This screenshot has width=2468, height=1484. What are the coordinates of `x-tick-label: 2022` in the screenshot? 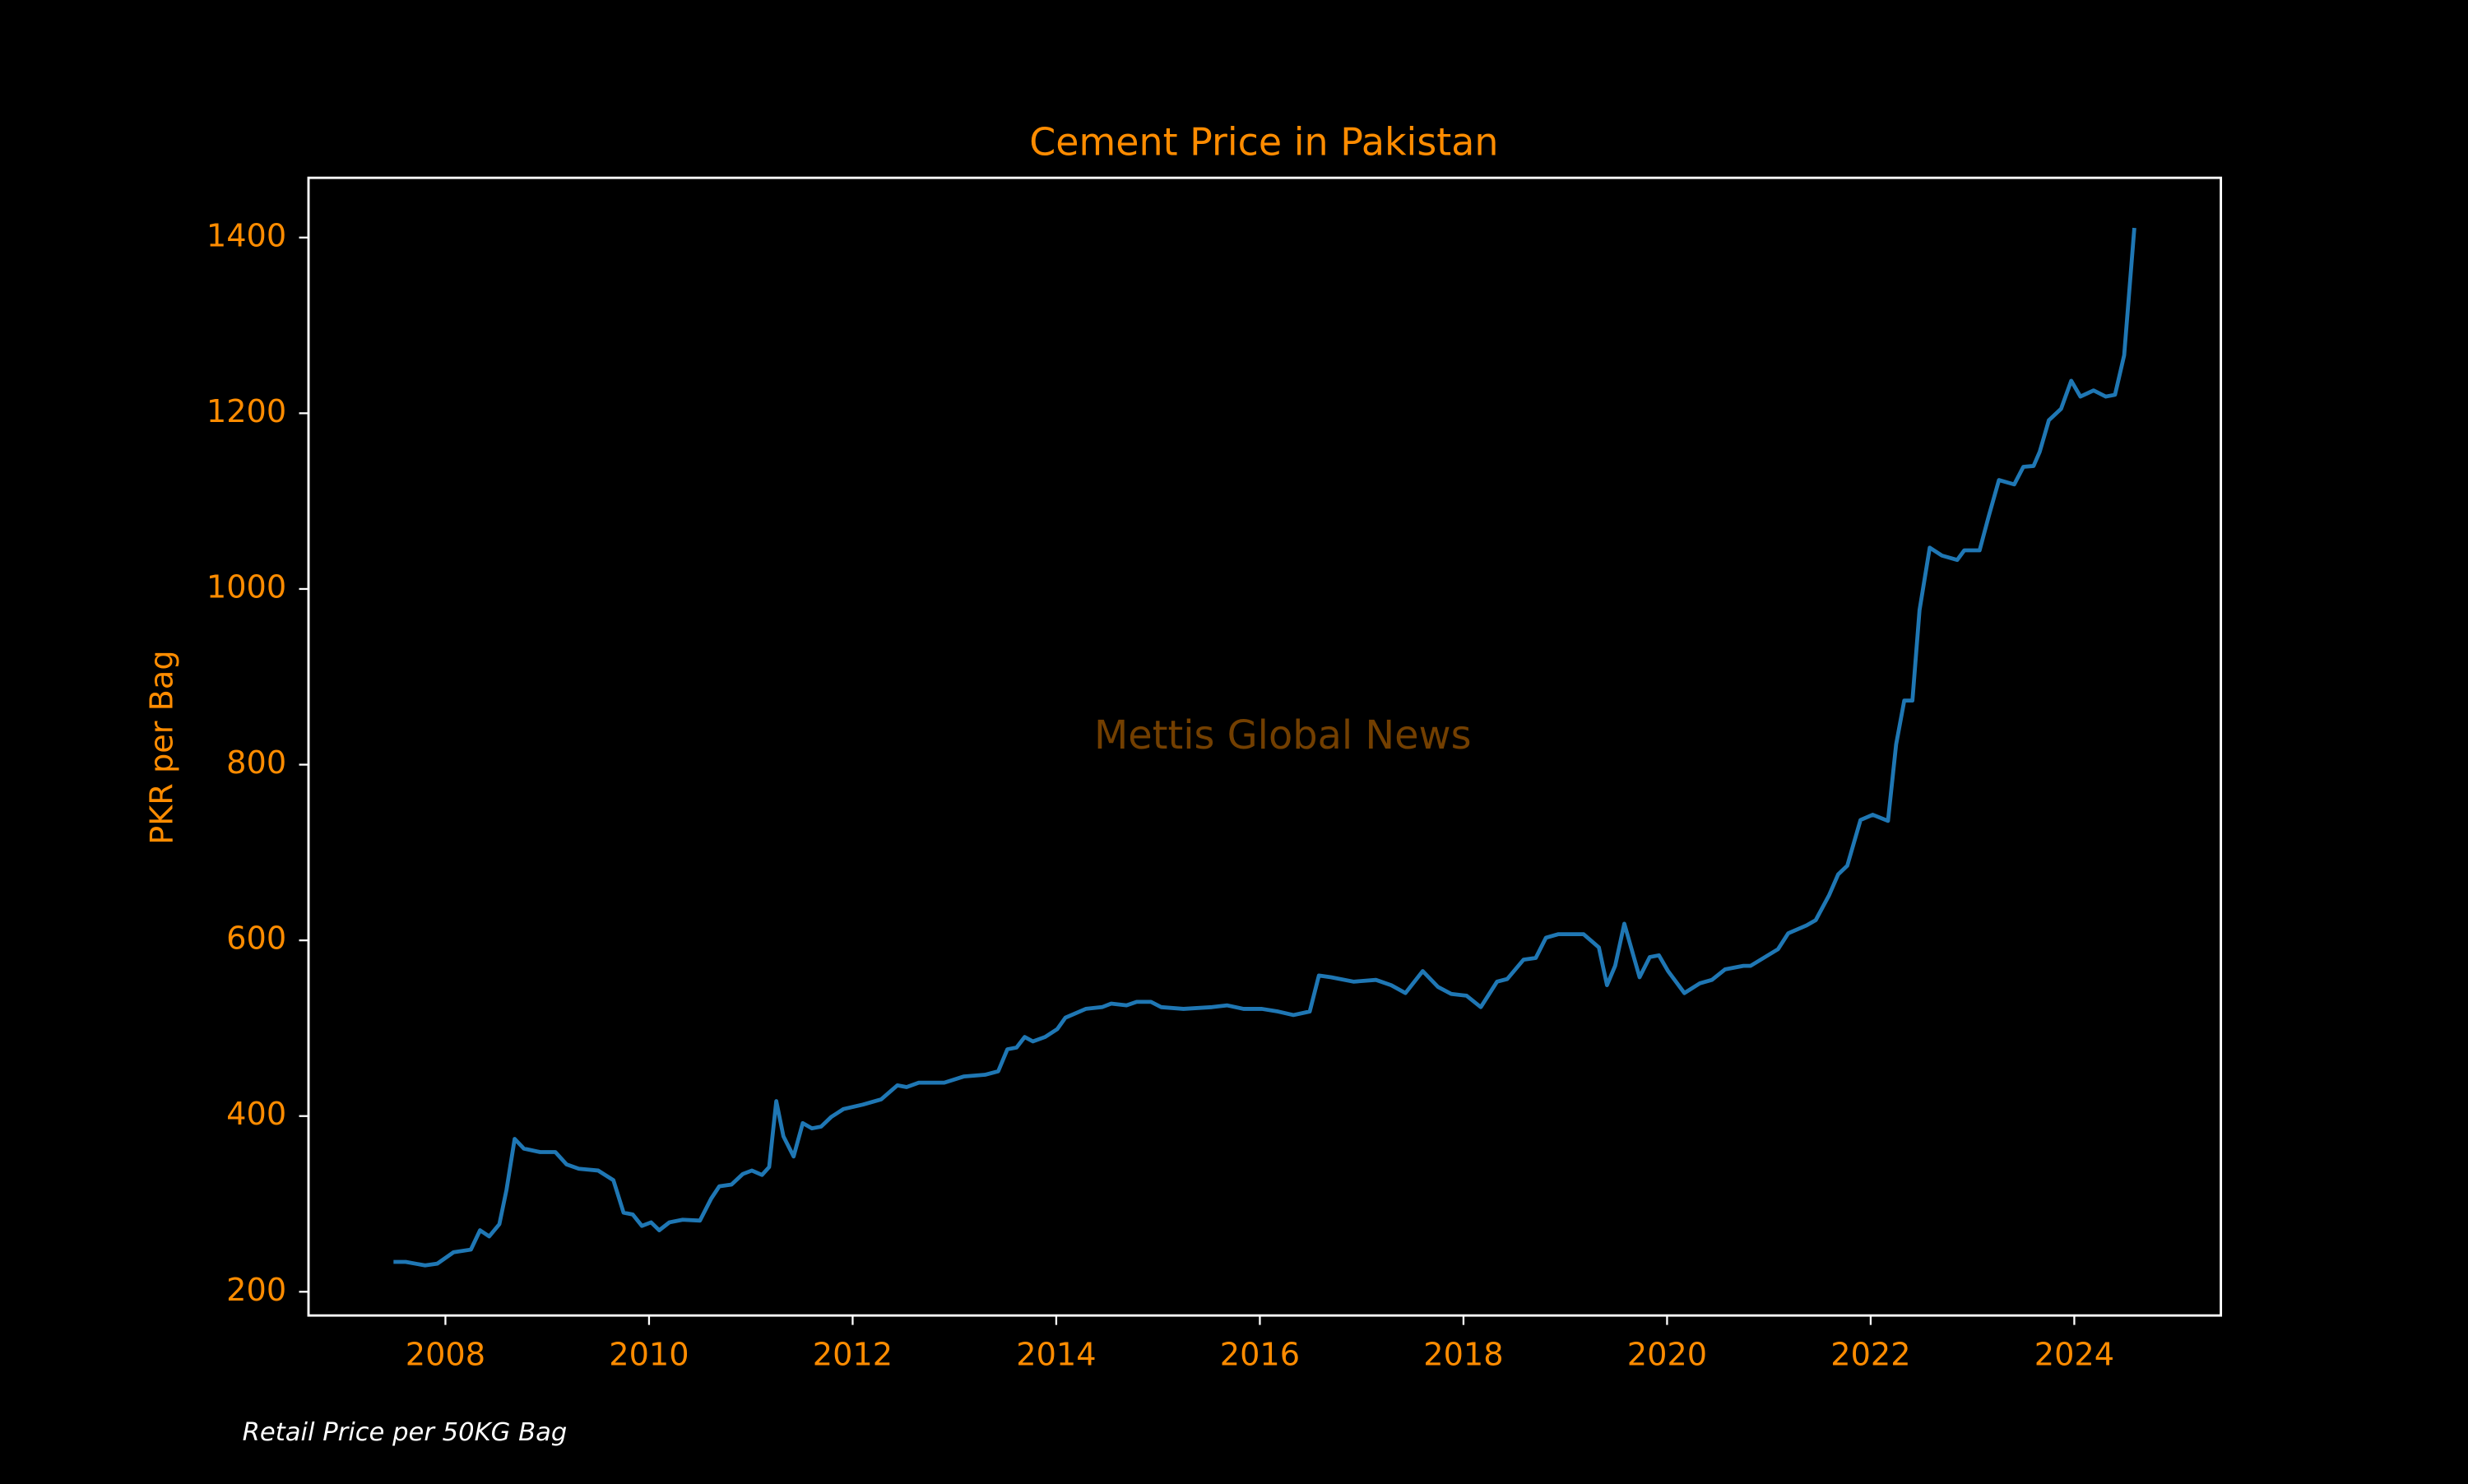 It's located at (1870, 1354).